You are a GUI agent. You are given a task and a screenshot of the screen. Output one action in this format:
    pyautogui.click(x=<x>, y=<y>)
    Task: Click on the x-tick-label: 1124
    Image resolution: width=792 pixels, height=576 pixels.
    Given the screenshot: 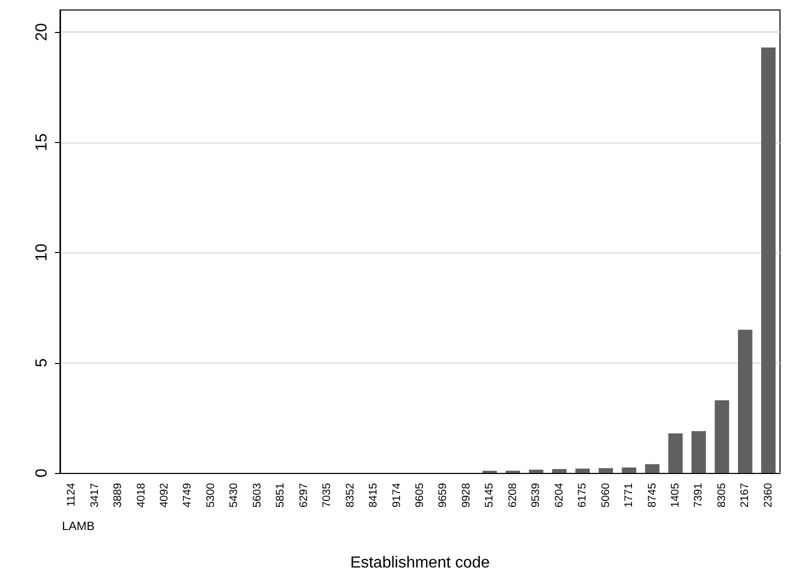 What is the action you would take?
    pyautogui.click(x=72, y=495)
    